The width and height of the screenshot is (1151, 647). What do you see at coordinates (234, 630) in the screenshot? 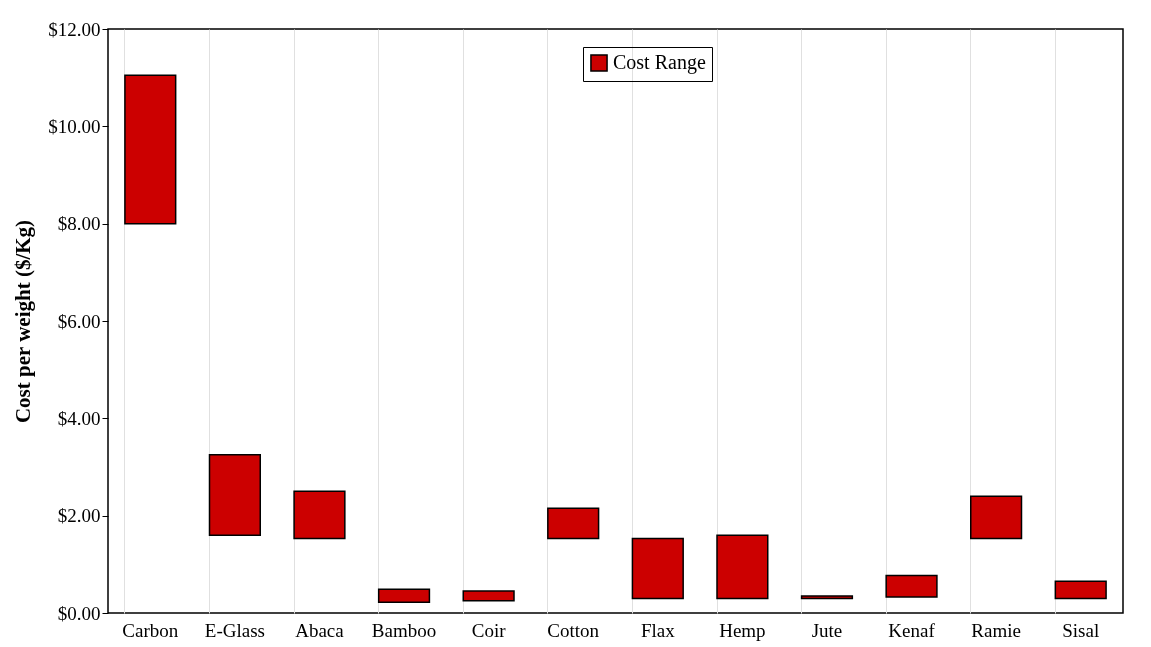
I see `x-tick-label: E-Glass` at bounding box center [234, 630].